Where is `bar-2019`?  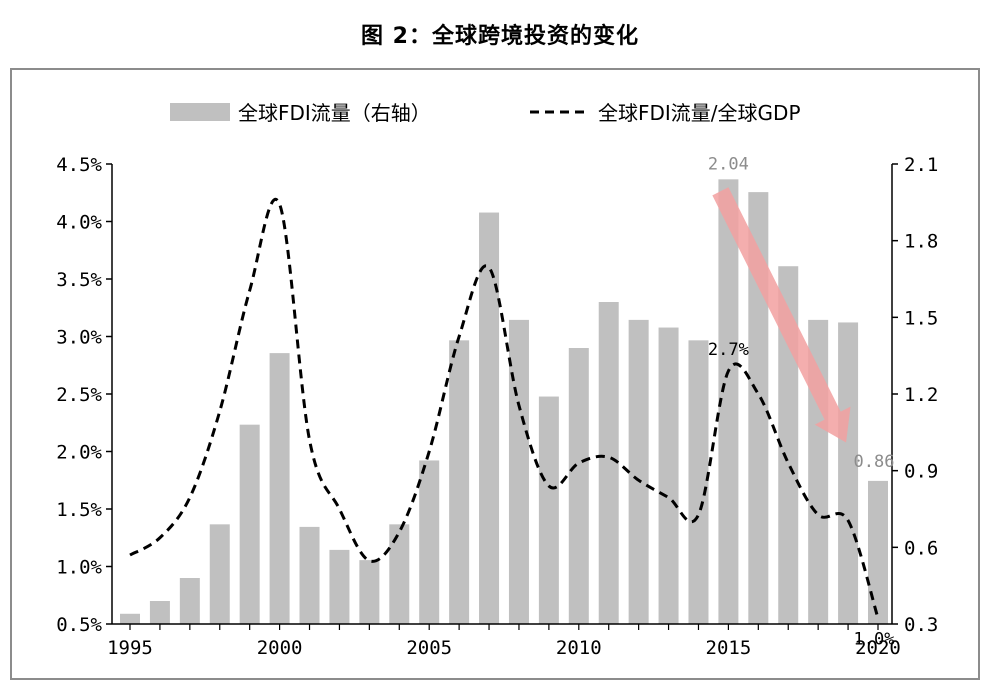
bar-2019 is located at coordinates (848, 473).